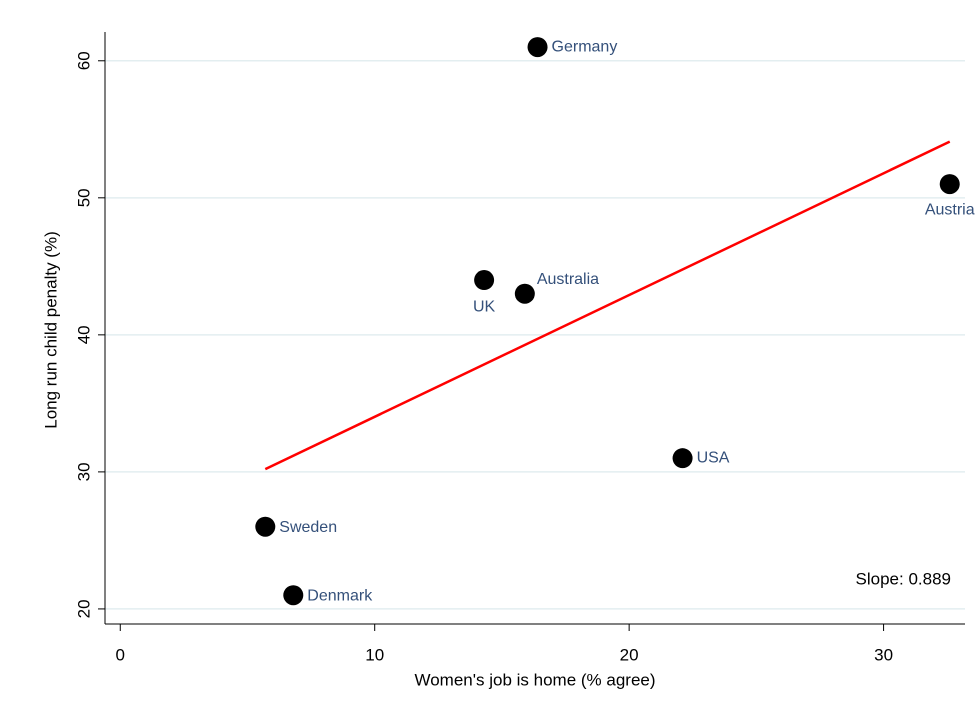 This screenshot has height=717, width=978. Describe the element at coordinates (484, 306) in the screenshot. I see `point-label: UK` at that location.